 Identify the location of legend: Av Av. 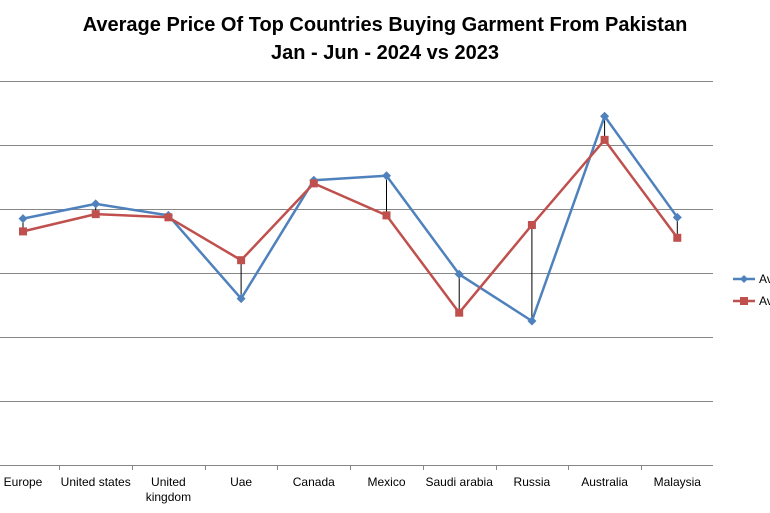
(751, 290).